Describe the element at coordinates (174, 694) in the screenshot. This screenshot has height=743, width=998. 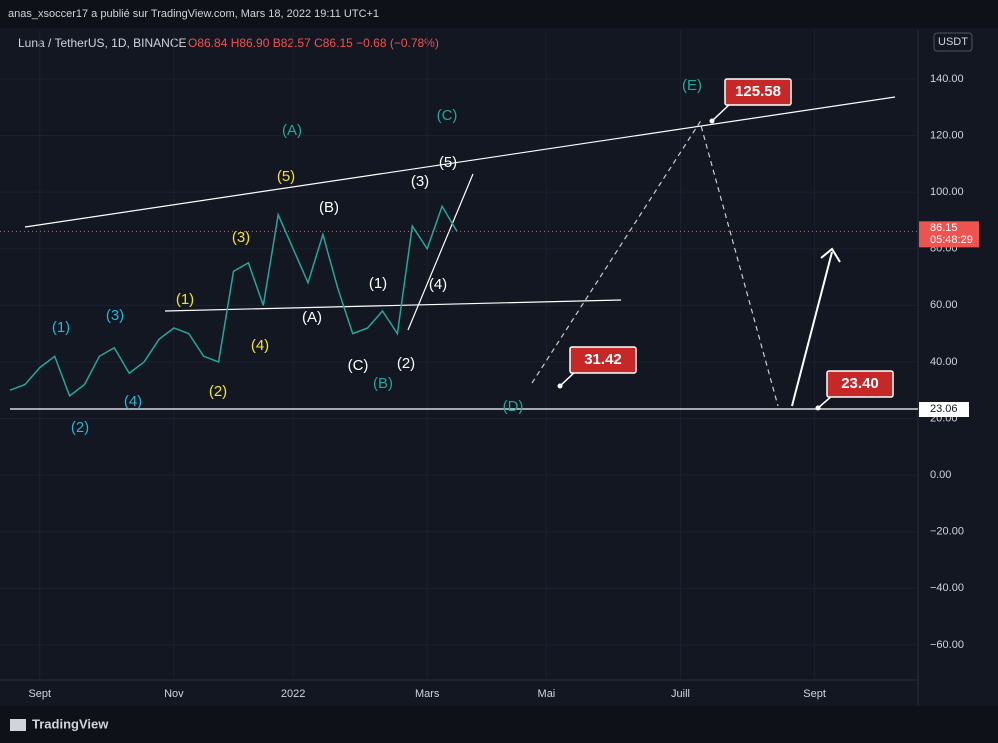
I see `x-tick-label: Nov` at that location.